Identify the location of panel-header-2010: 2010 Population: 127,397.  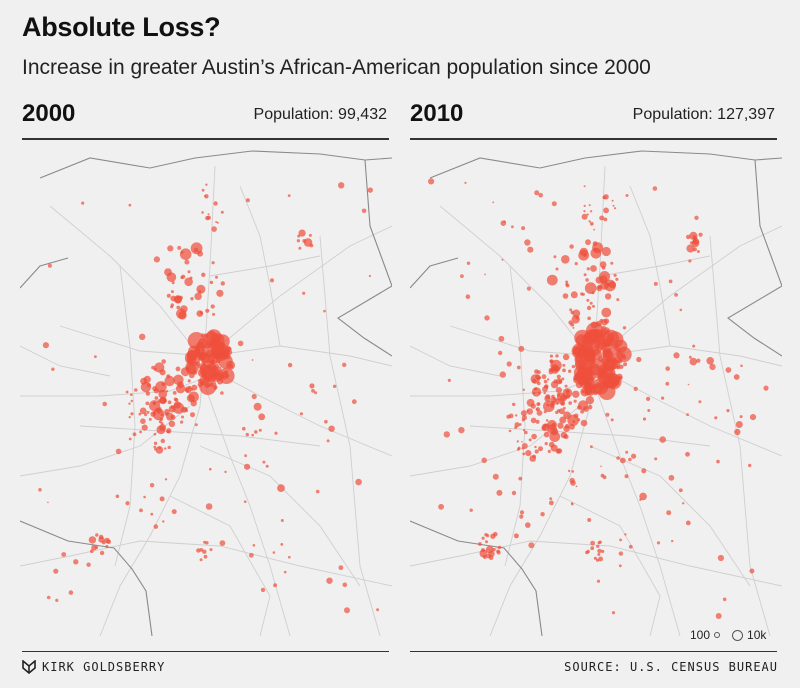
(593, 119).